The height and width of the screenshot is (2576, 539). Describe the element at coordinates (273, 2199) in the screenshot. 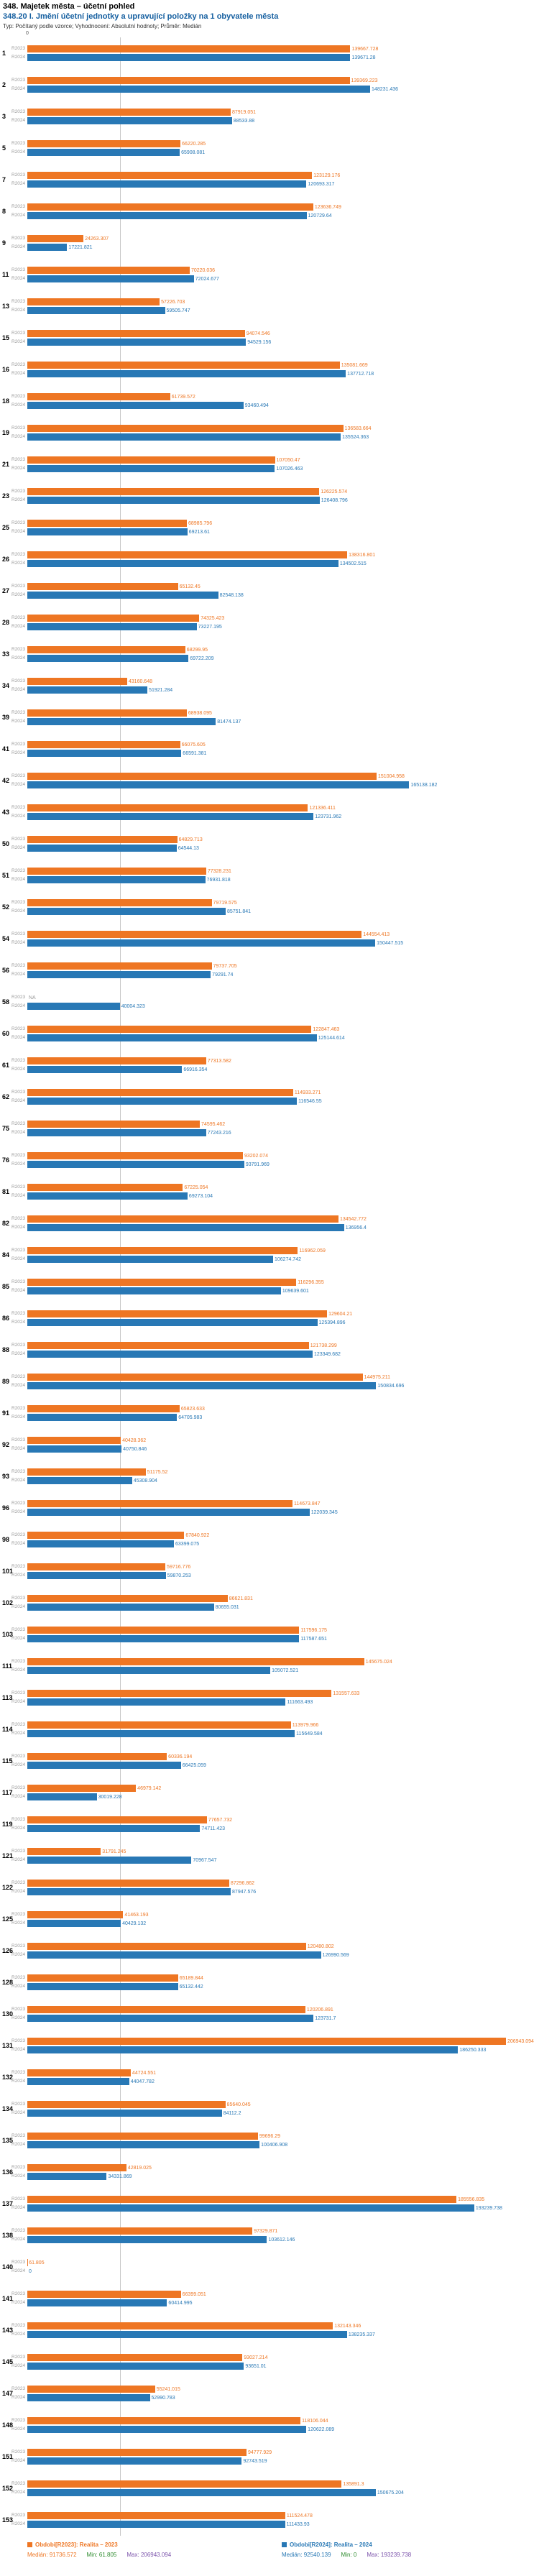

I see `bar-line-r2023: R2023 185556.835` at that location.